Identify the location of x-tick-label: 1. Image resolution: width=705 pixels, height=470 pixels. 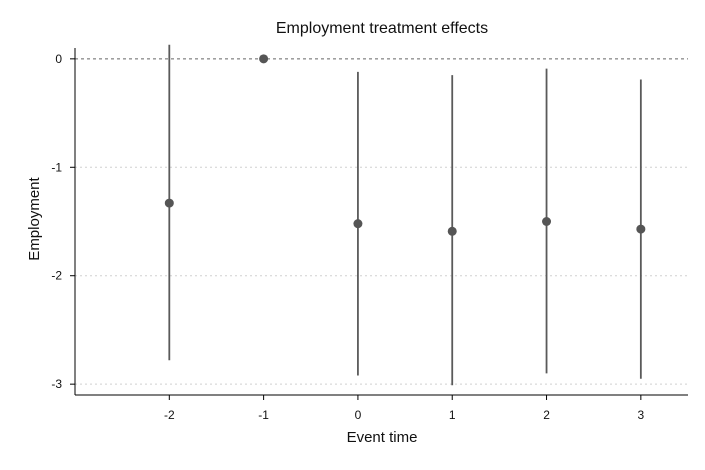
(452, 415).